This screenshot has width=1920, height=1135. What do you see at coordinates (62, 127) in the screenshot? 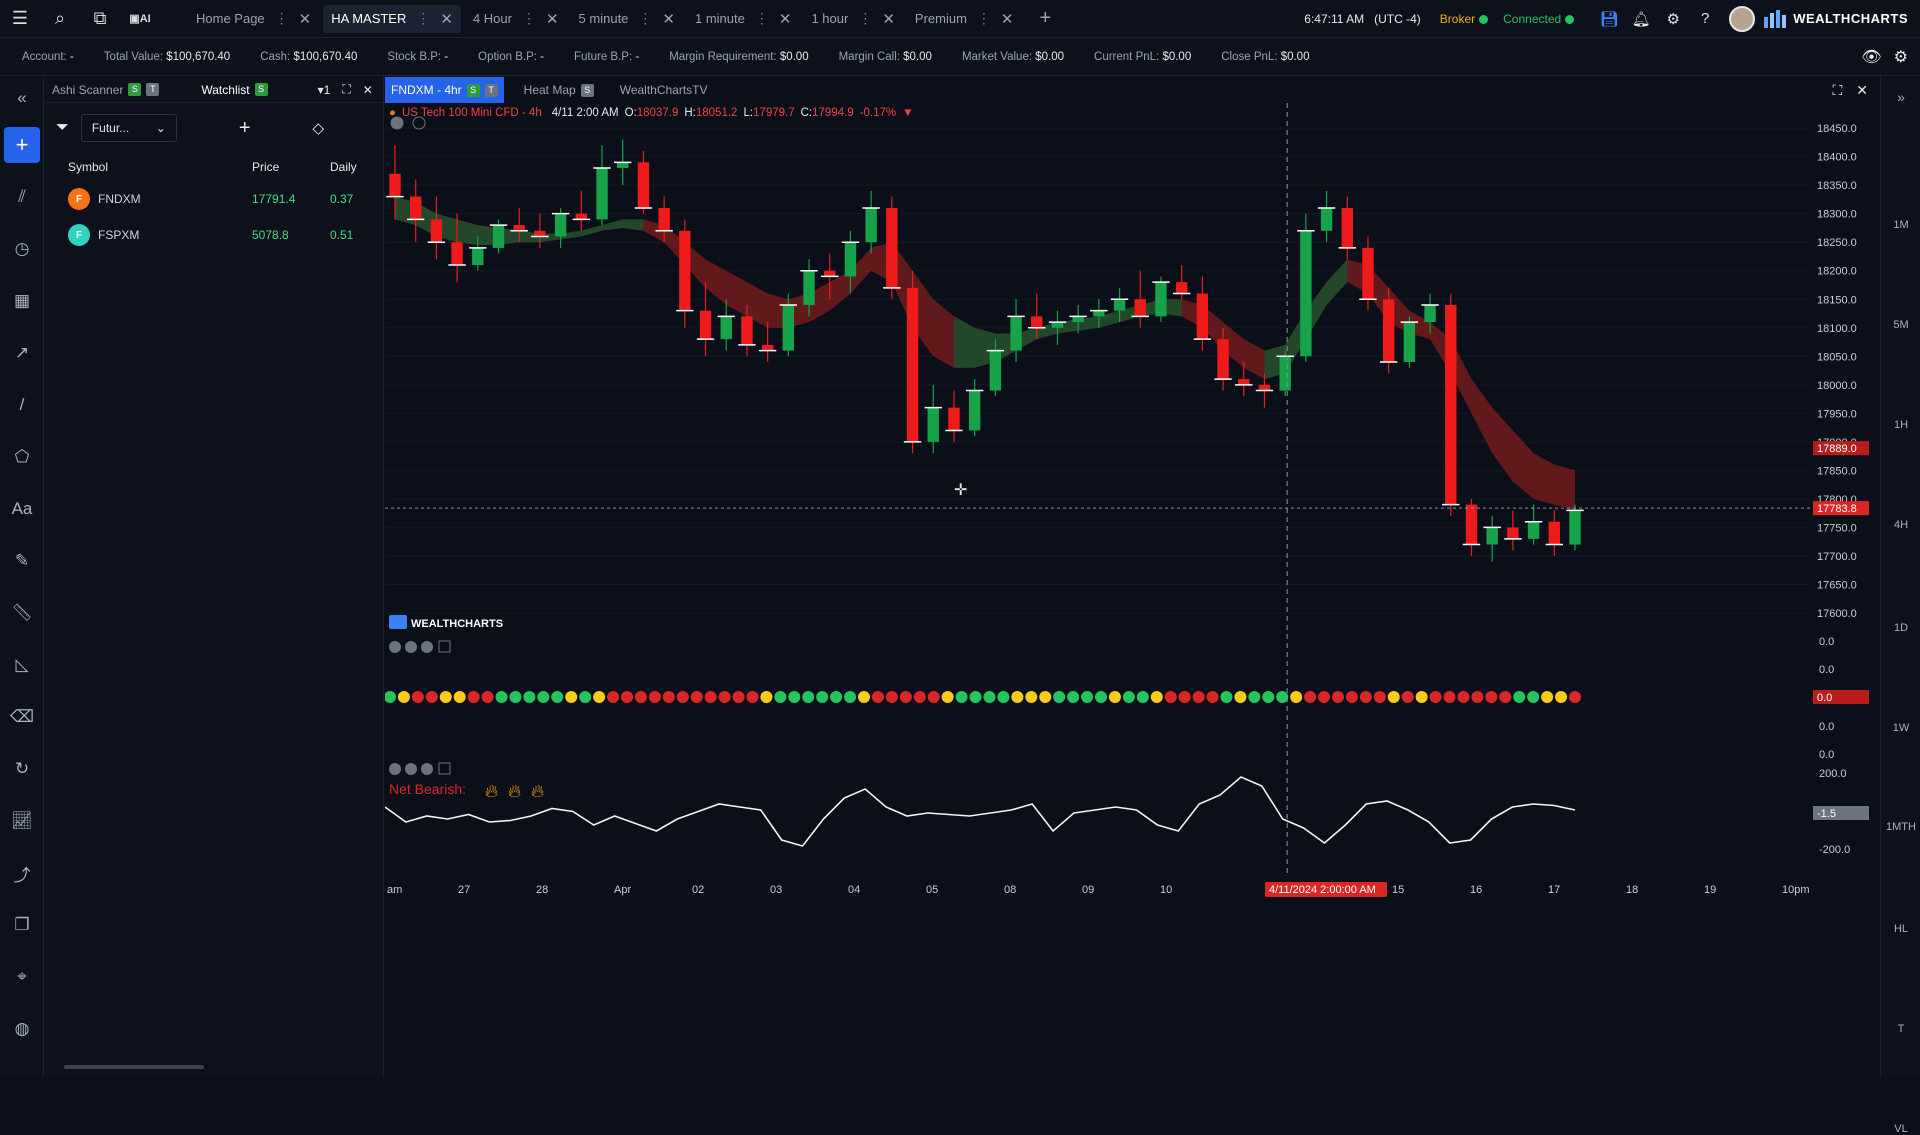
I see `filter-icon: ⏷` at bounding box center [62, 127].